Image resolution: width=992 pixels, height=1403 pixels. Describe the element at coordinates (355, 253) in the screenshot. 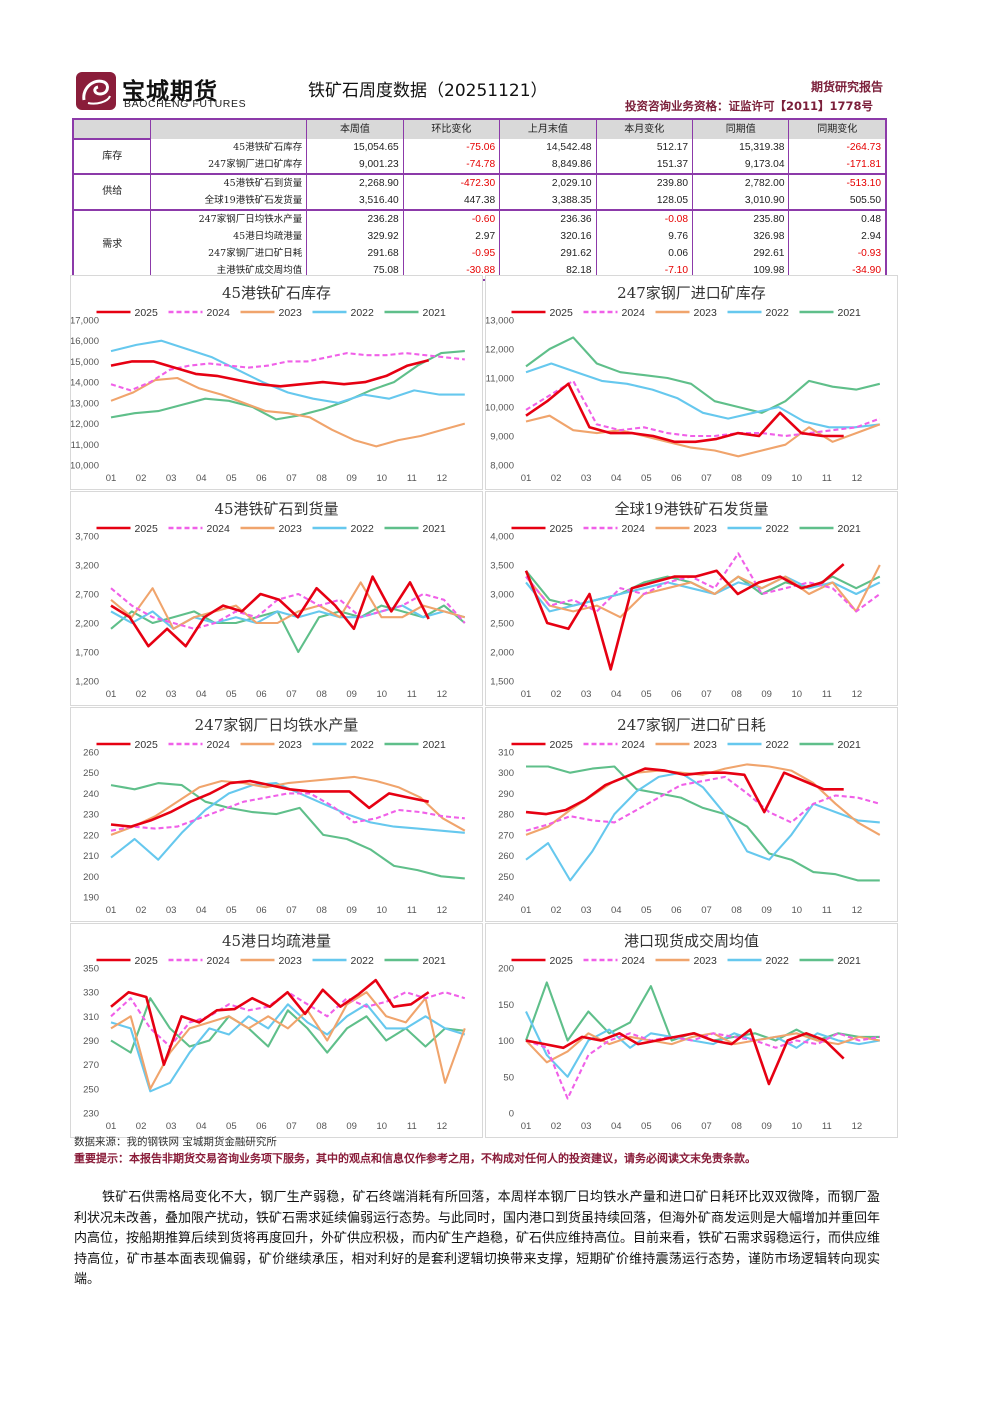

I see `value-cell: 291.68` at that location.